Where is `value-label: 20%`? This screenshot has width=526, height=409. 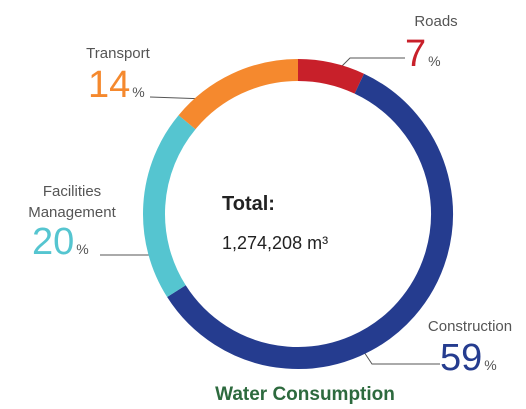 value-label: 20% is located at coordinates (60, 242).